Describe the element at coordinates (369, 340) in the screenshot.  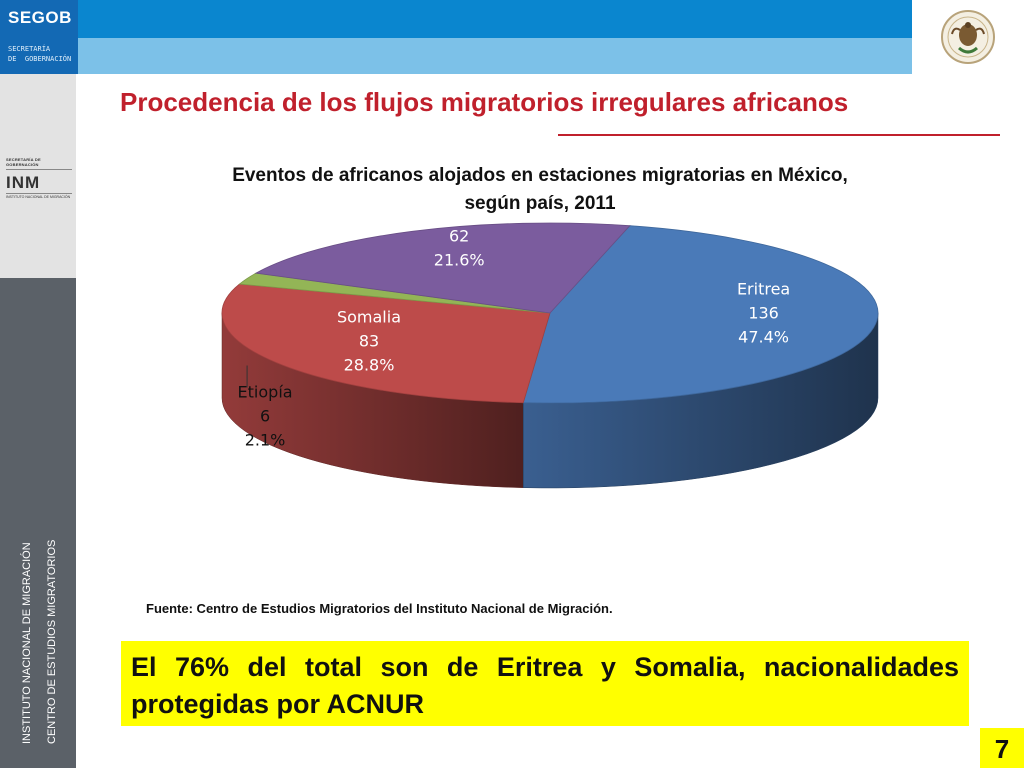
I see `slice-label-somalia: Somalia 83 28.8%` at that location.